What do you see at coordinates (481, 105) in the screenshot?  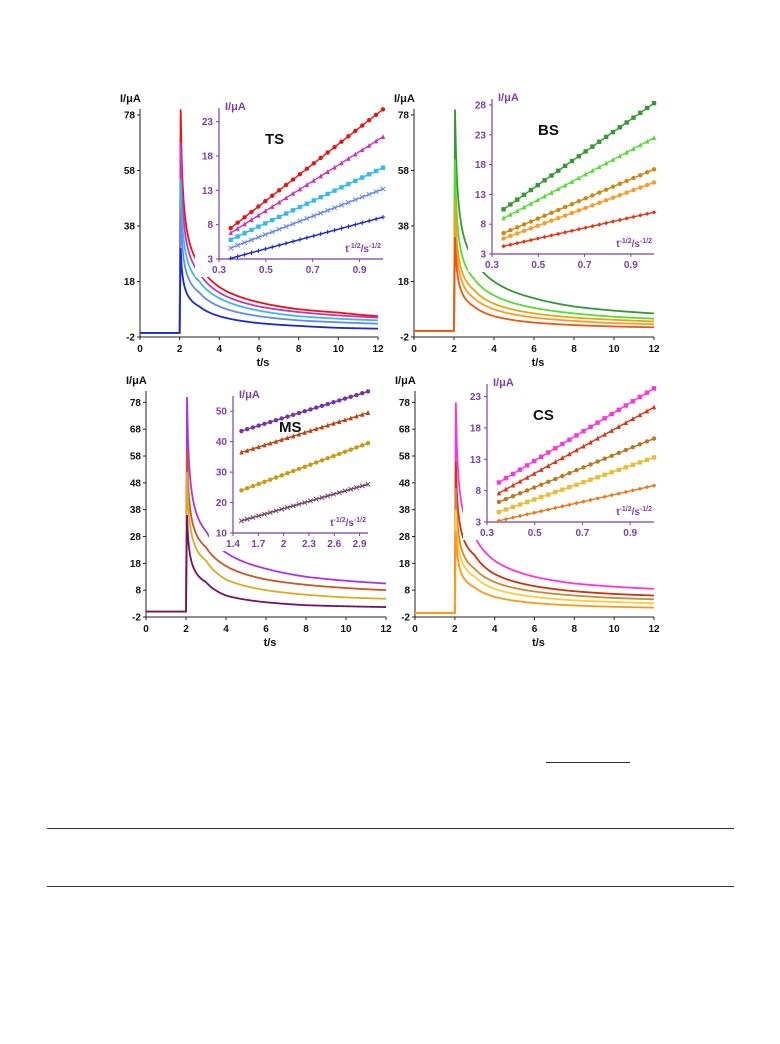 I see `inset-y-tick-label: 28` at bounding box center [481, 105].